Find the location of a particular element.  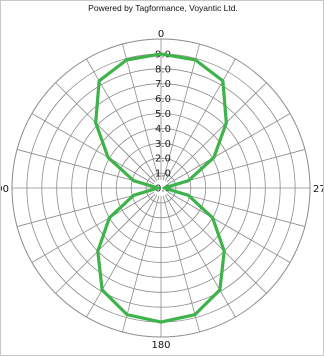

radial-tick-label: 1.0 is located at coordinates (163, 174).